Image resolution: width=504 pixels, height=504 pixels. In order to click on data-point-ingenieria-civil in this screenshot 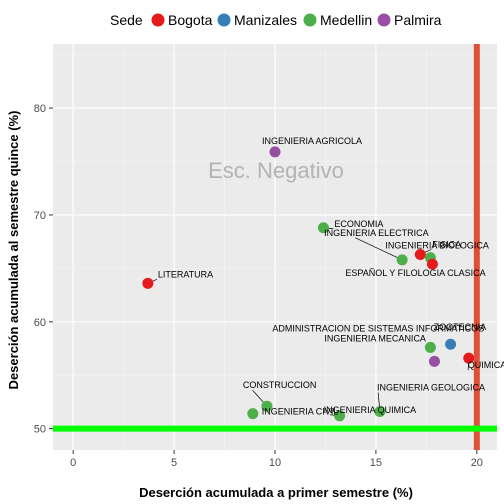, I will do `click(252, 413)`.